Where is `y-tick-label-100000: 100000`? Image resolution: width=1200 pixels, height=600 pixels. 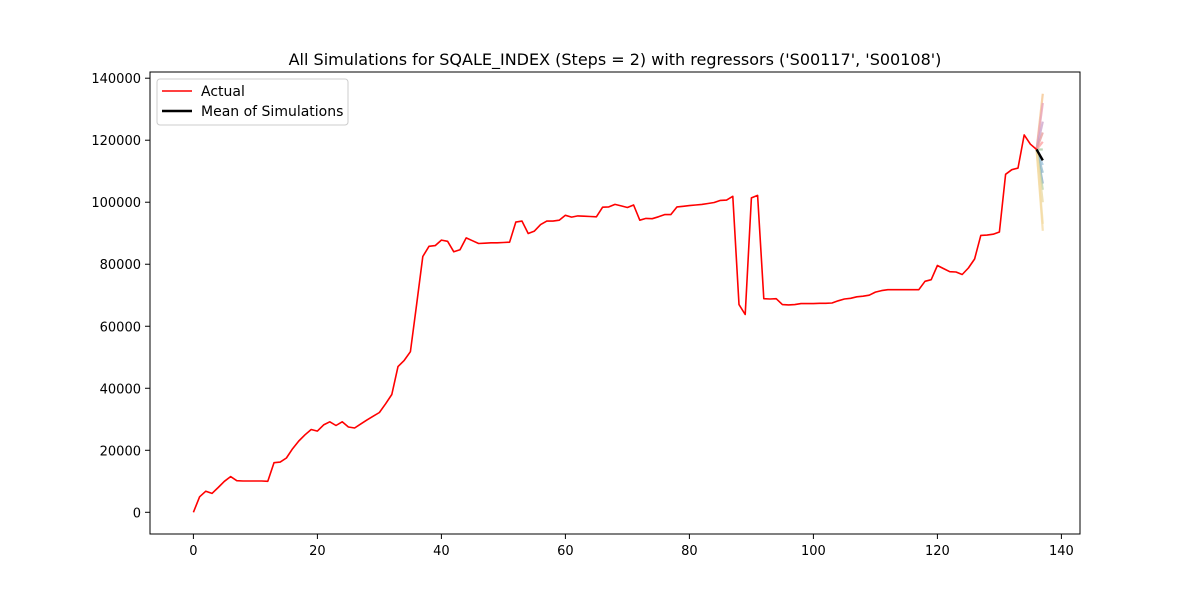
y-tick-label-100000: 100000 is located at coordinates (116, 203).